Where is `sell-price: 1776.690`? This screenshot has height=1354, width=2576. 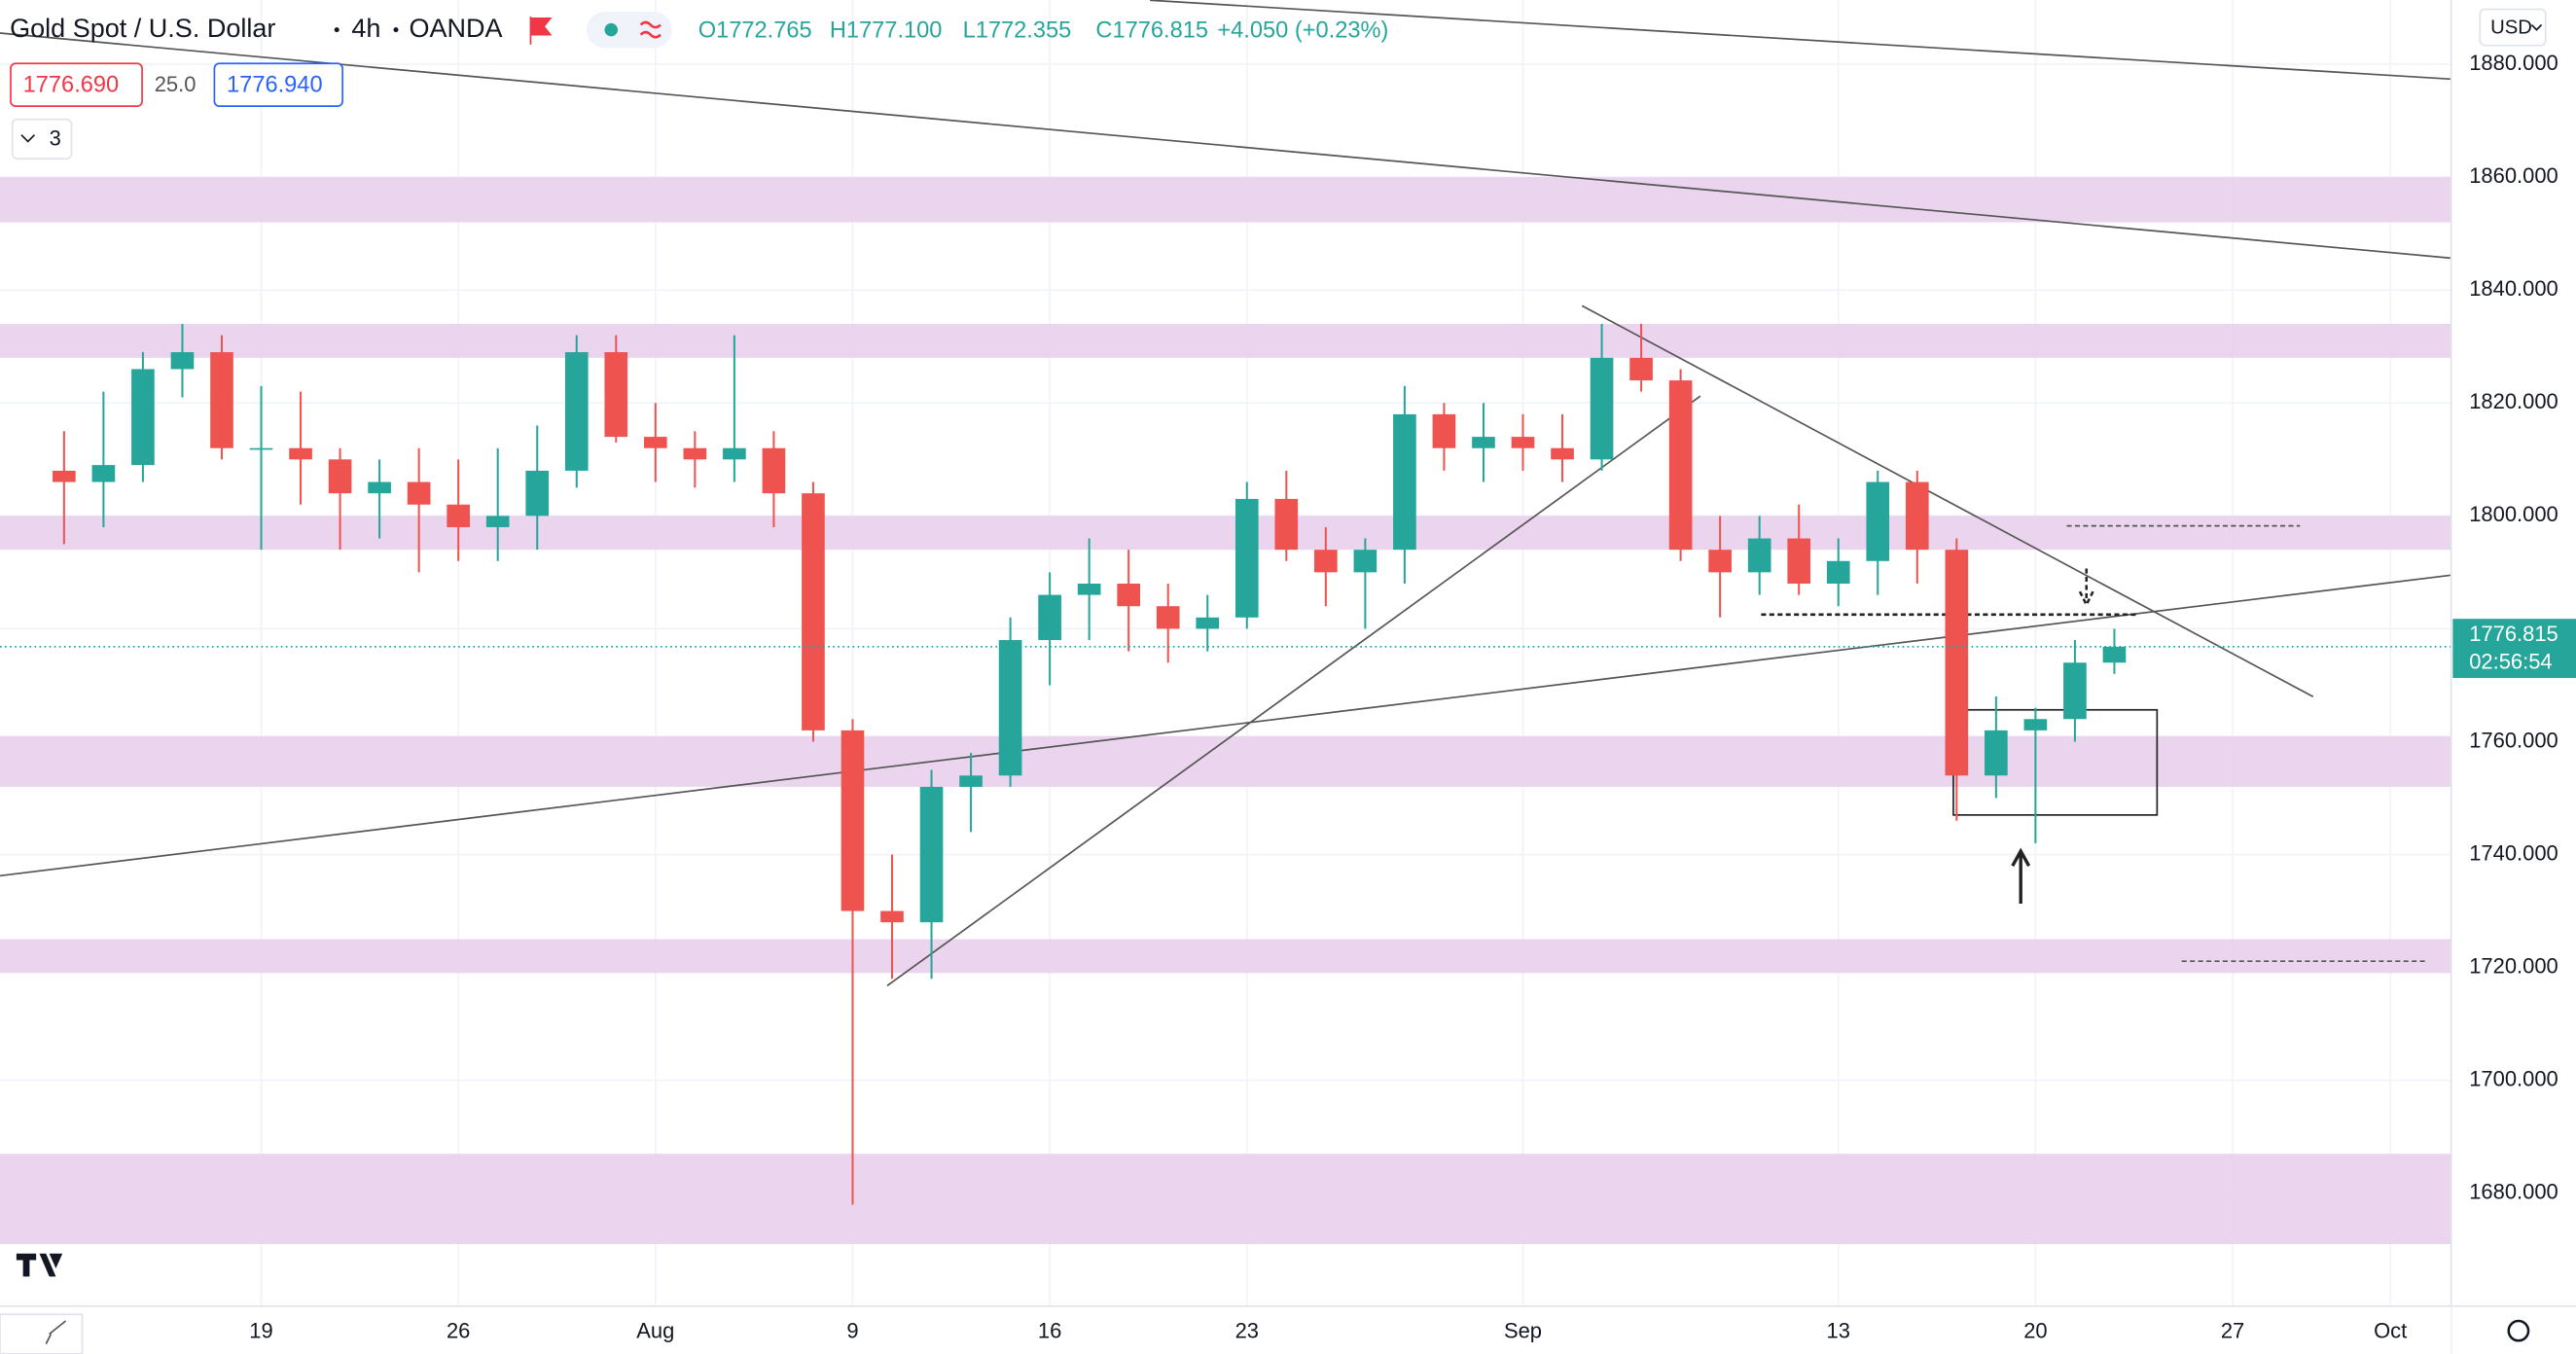
sell-price: 1776.690 is located at coordinates (71, 84).